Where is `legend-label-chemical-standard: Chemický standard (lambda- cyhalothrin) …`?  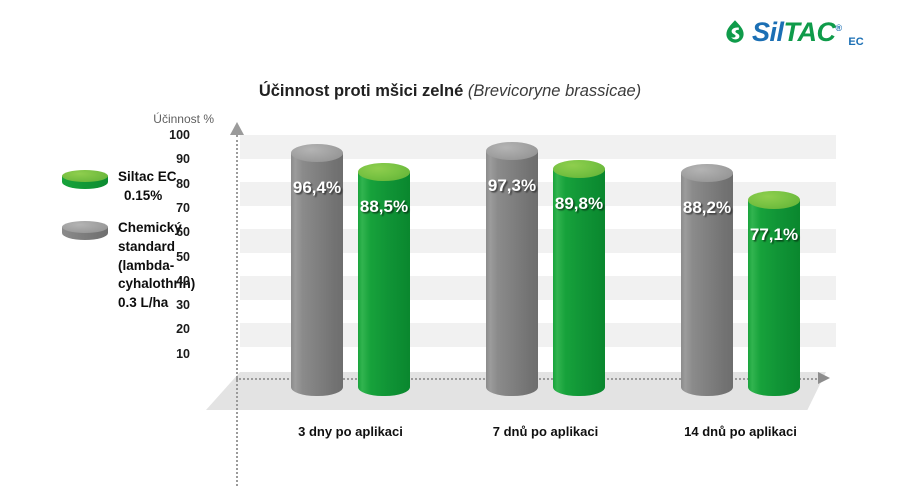 legend-label-chemical-standard: Chemický standard (lambda- cyhalothrin) … is located at coordinates (157, 265).